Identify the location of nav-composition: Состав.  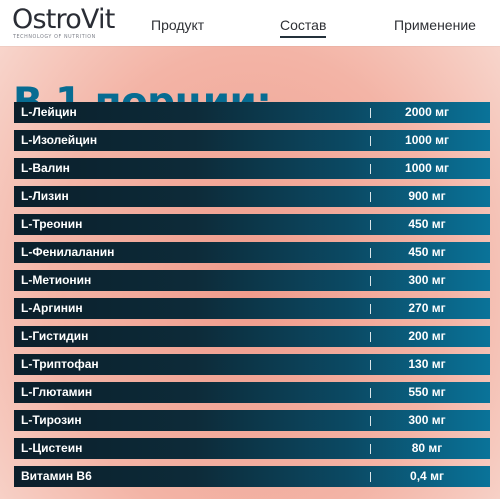
(303, 27).